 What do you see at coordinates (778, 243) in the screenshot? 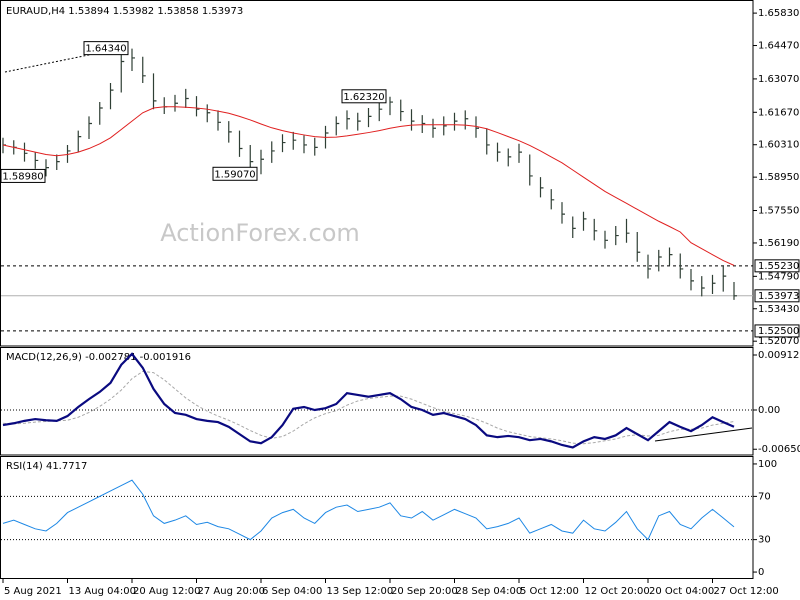
I see `y-tick-label: 1.56190` at bounding box center [778, 243].